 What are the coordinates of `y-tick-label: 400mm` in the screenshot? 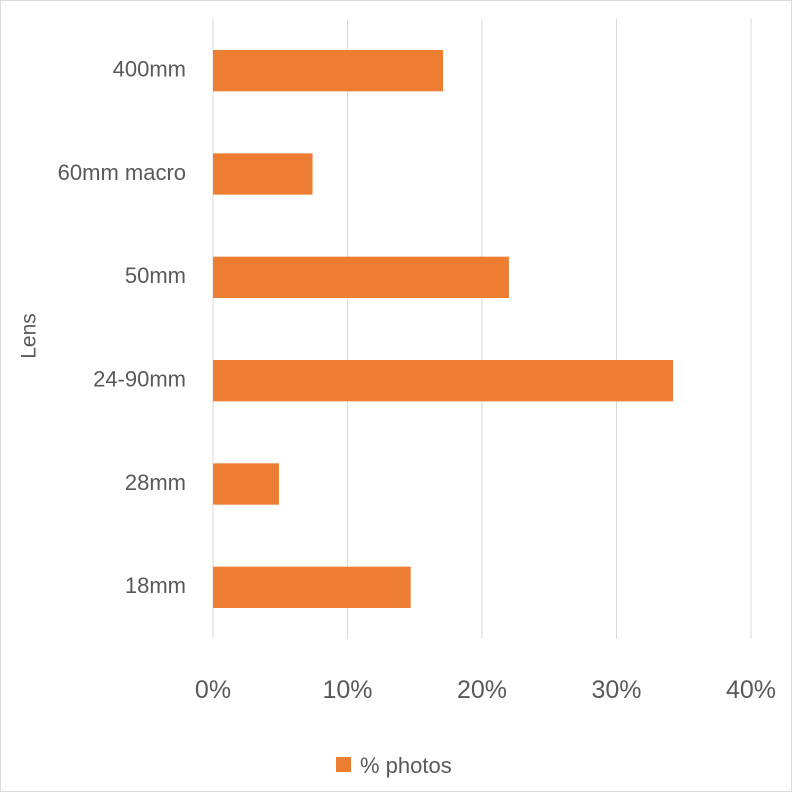 It's located at (149, 68).